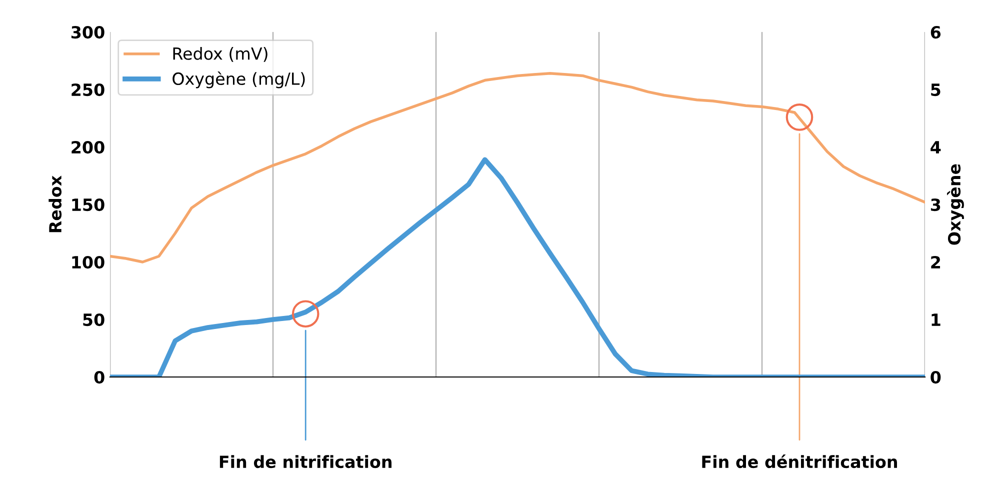 This screenshot has width=998, height=477. Describe the element at coordinates (935, 377) in the screenshot. I see `y2-tick-label: 0` at that location.